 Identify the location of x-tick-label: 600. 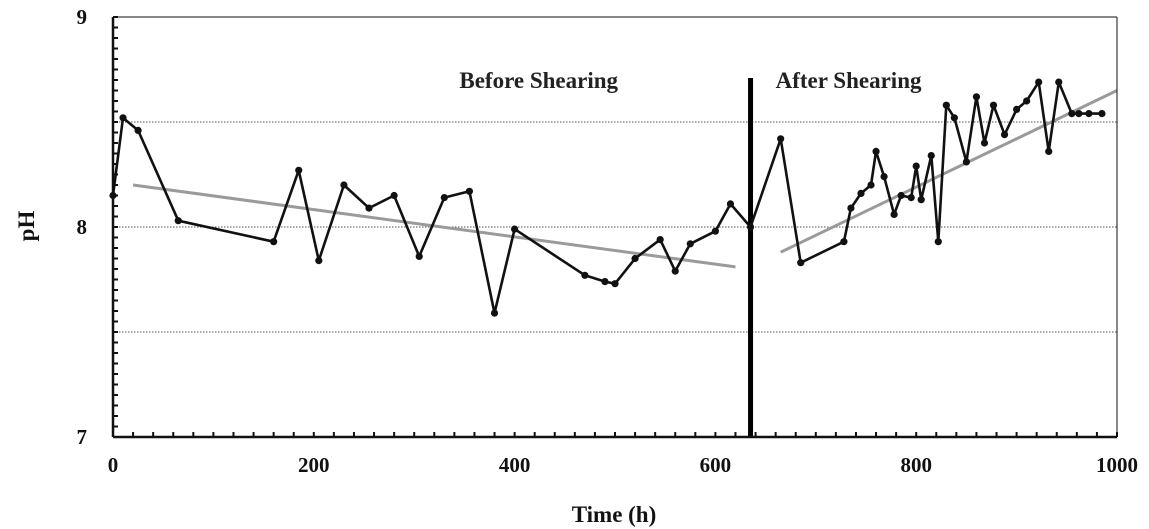
(716, 465).